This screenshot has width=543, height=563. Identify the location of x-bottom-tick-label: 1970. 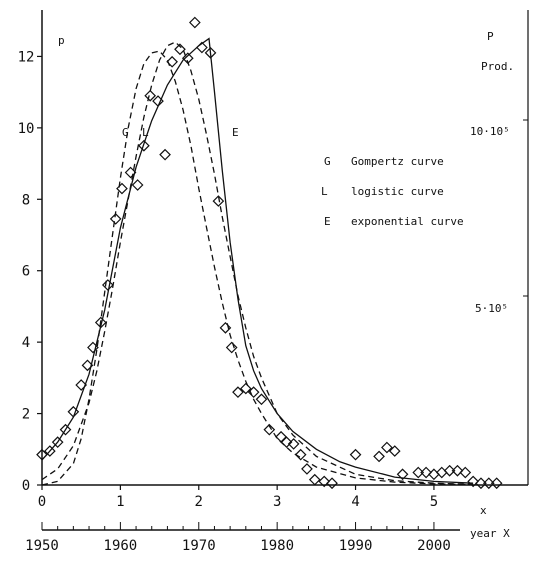
(199, 546).